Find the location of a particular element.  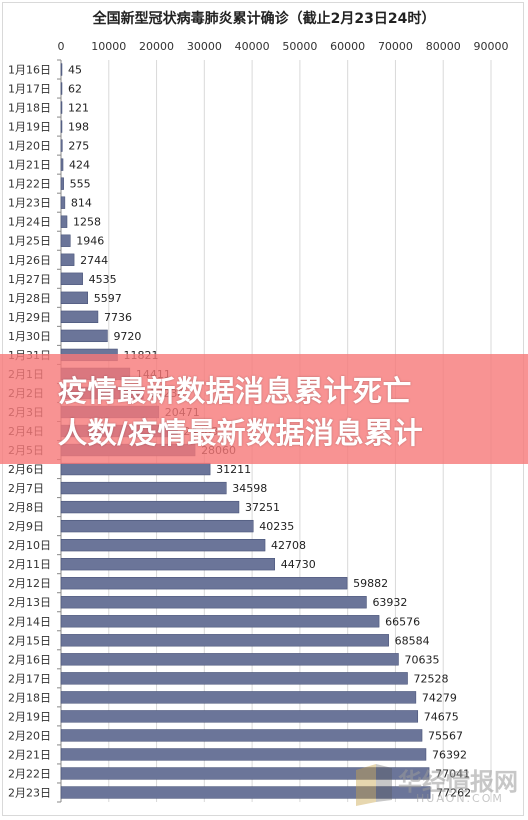

watermark-domain: HUAON.COM is located at coordinates (460, 798).